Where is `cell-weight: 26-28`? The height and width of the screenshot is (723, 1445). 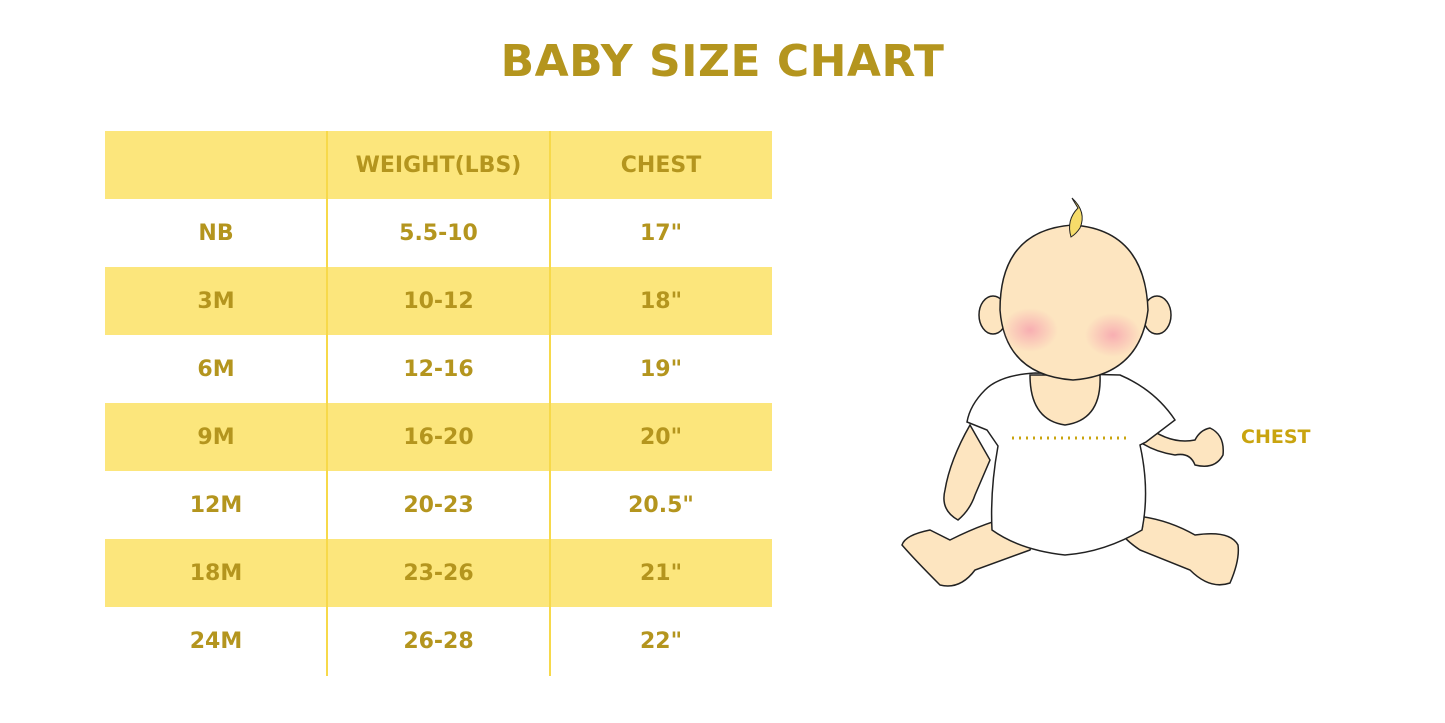
cell-weight: 26-28 is located at coordinates (438, 641).